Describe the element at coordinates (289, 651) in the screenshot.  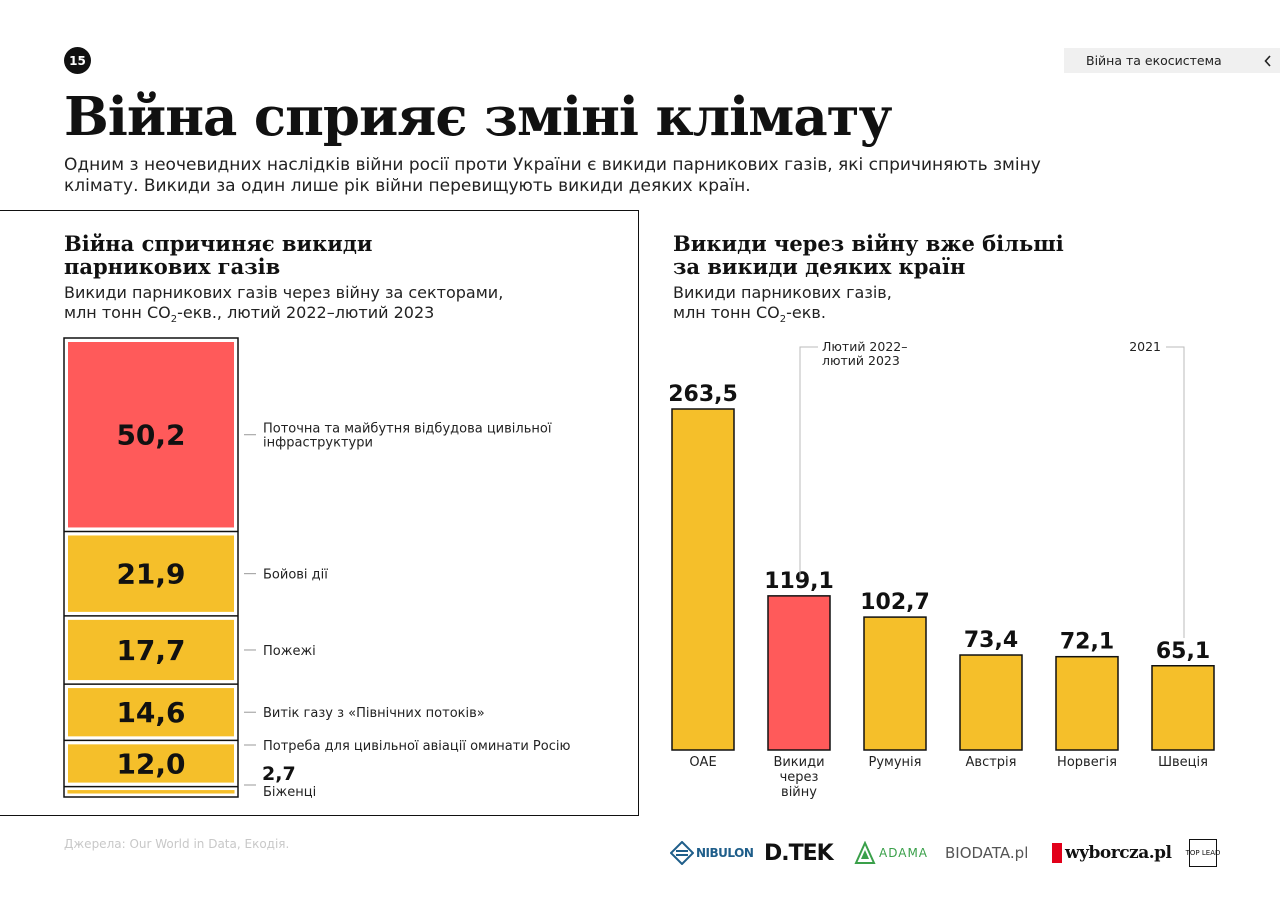
I see `segment-category-label: Пожежі` at that location.